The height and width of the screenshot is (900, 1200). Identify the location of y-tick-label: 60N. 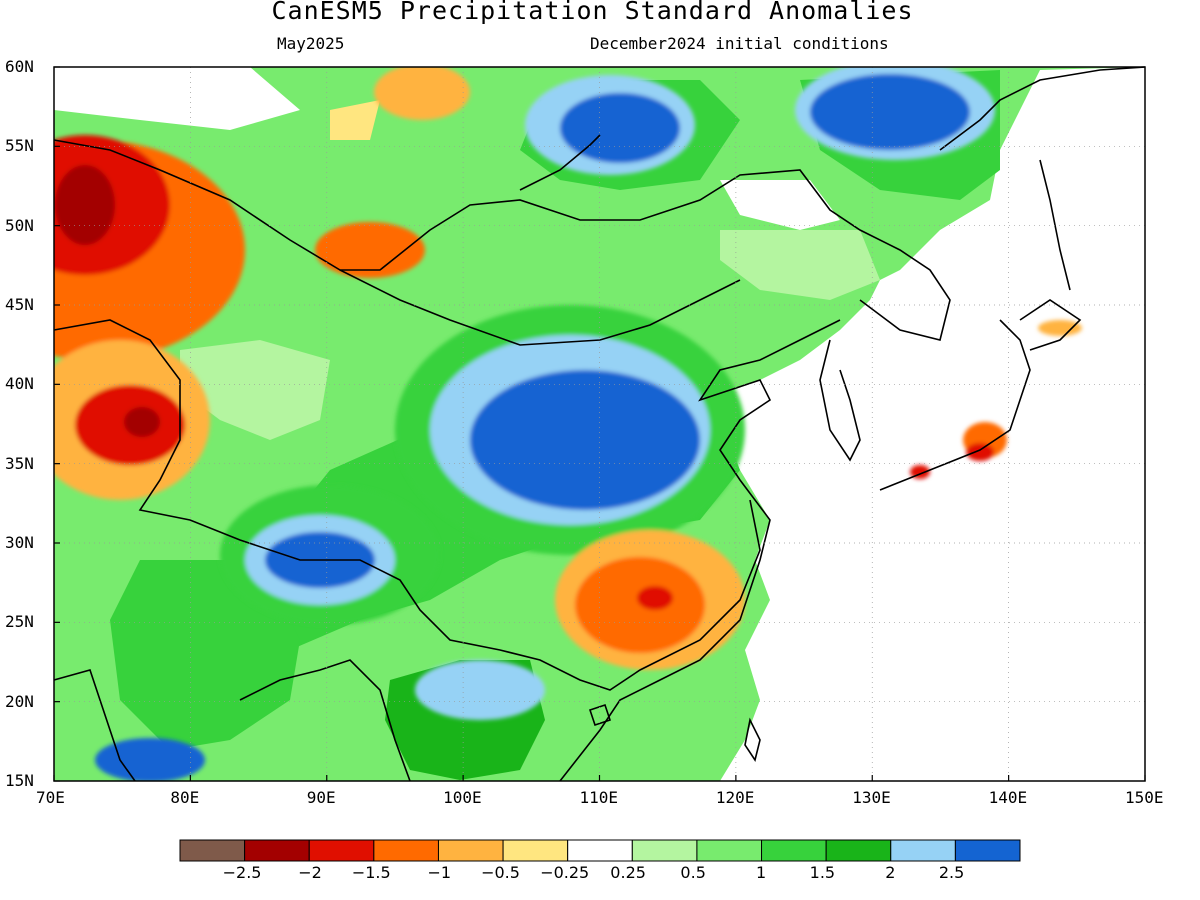
(19, 66).